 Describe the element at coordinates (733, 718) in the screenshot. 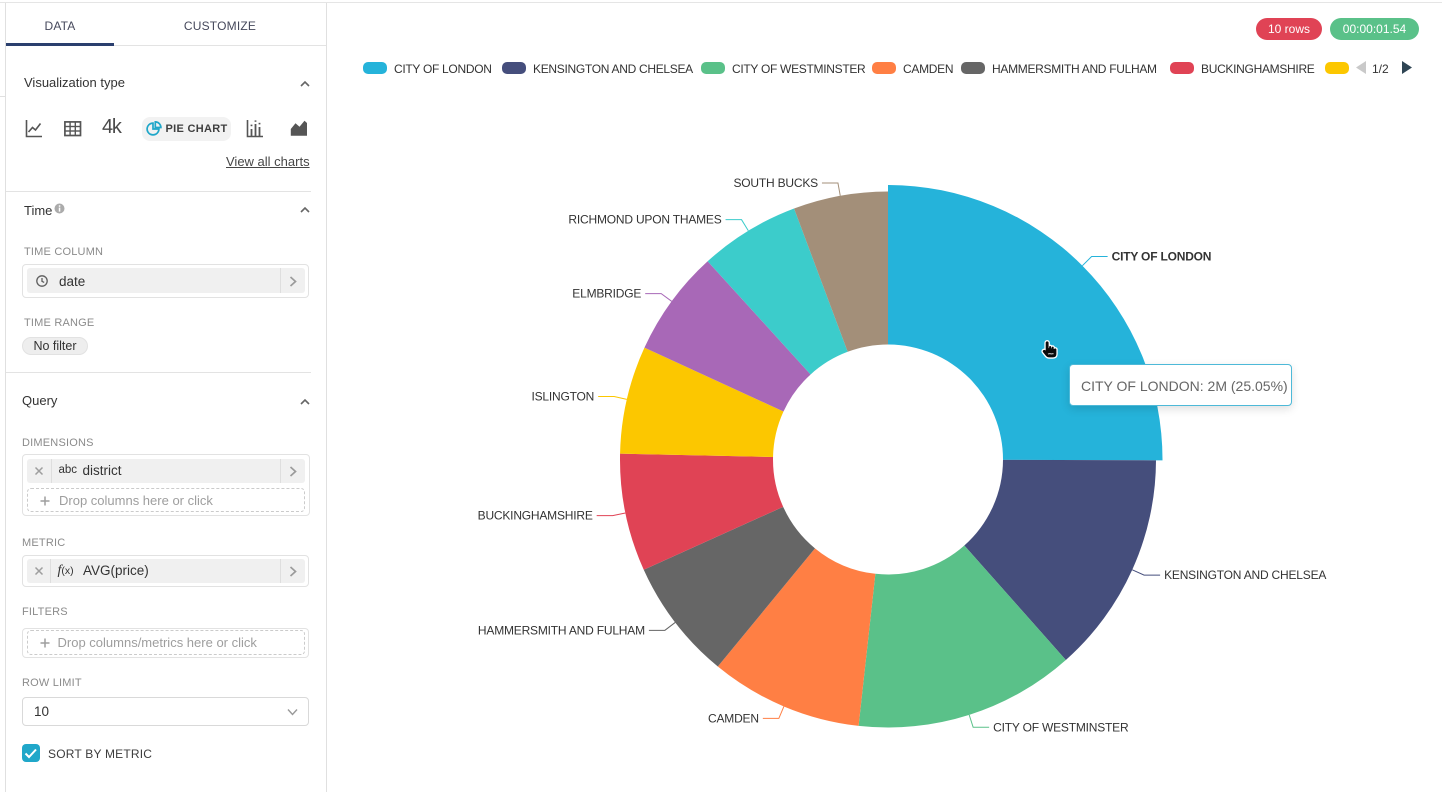

I see `svg-text: CAMDEN` at that location.